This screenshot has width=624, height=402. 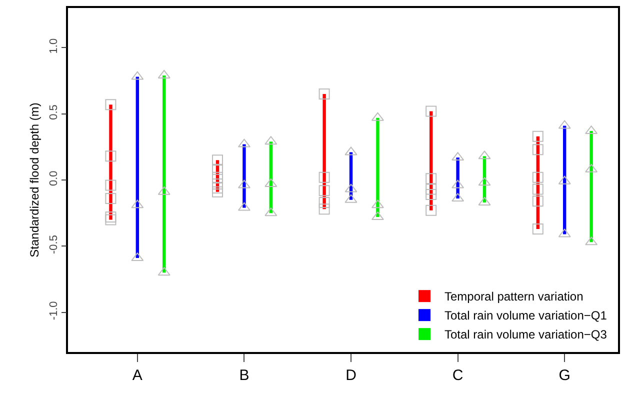 I want to click on x-tick-label: C, so click(x=458, y=375).